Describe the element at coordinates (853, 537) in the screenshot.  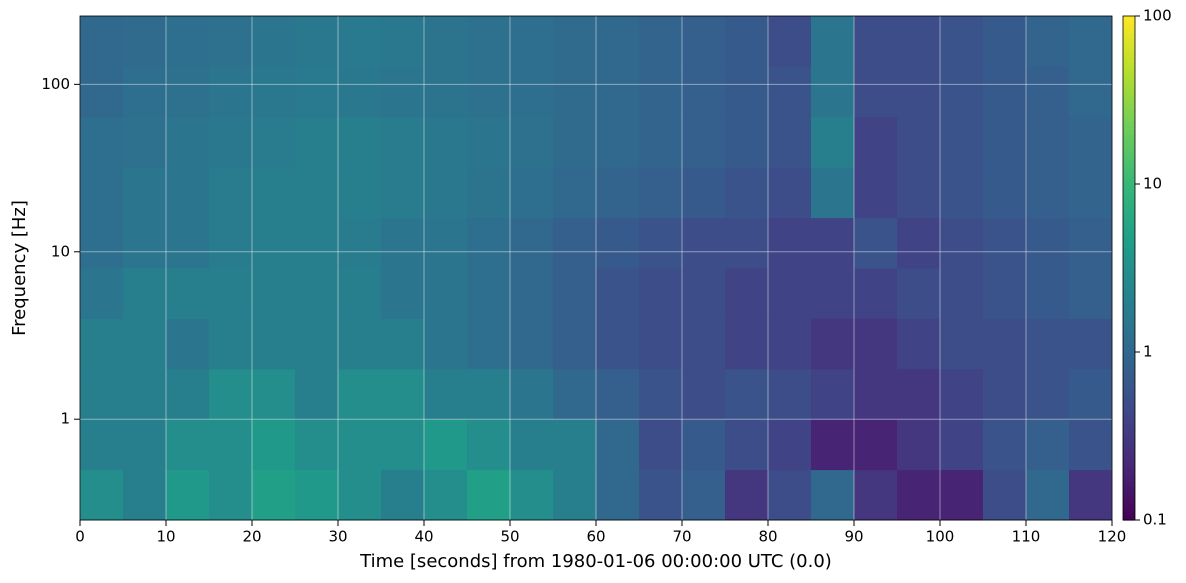
I see `x-tick-label: 90` at that location.